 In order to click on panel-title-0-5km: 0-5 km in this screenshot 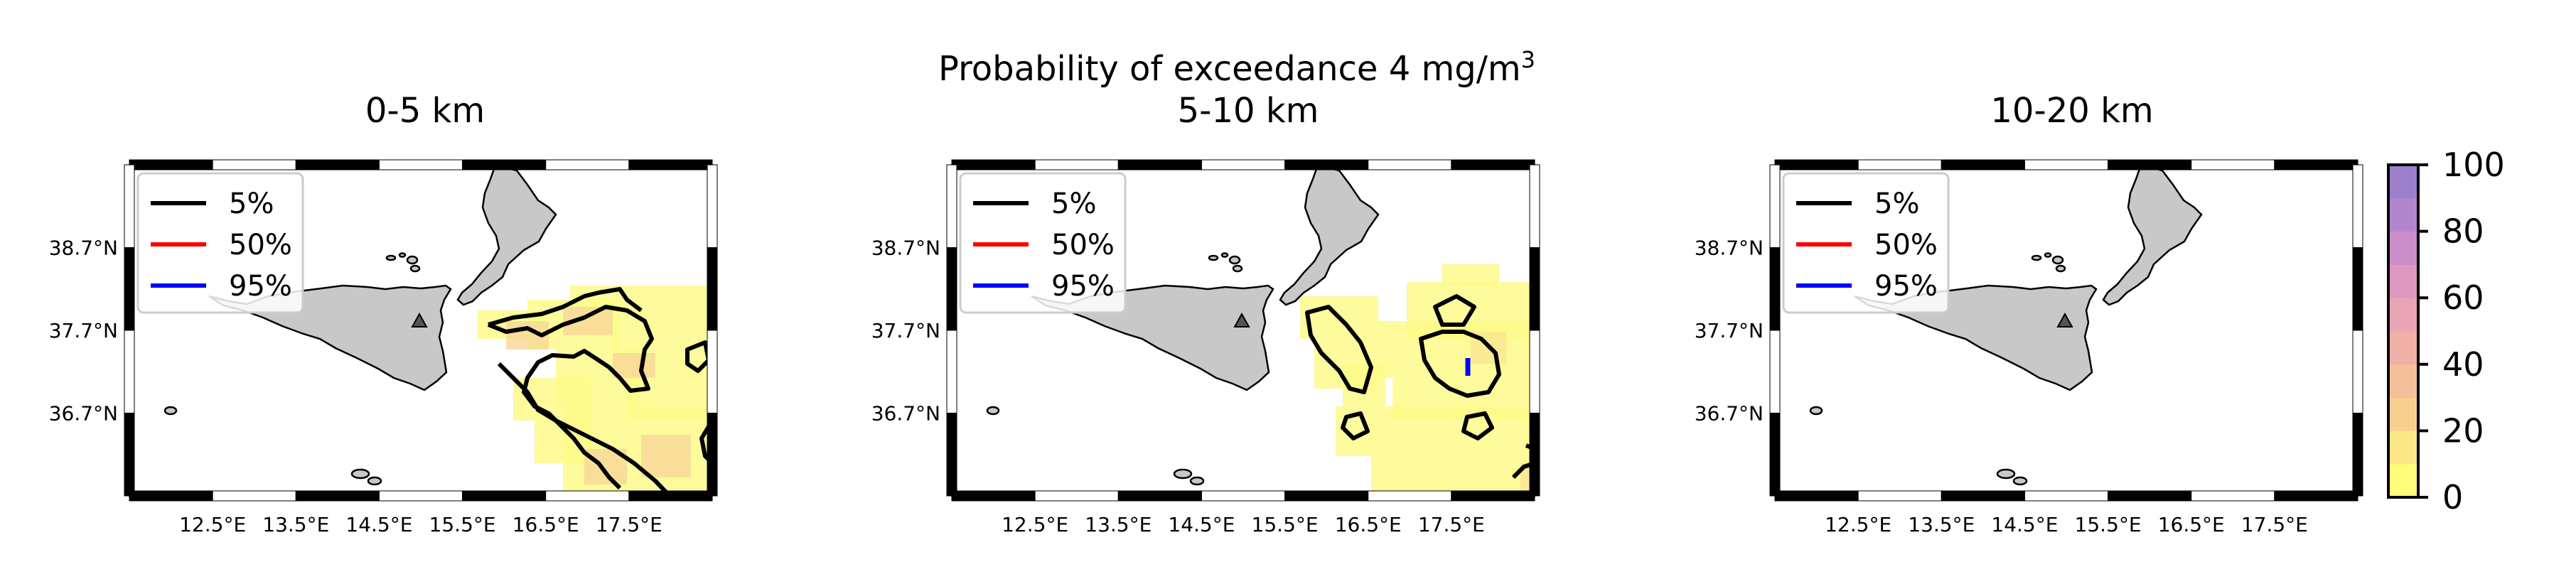, I will do `click(425, 111)`.